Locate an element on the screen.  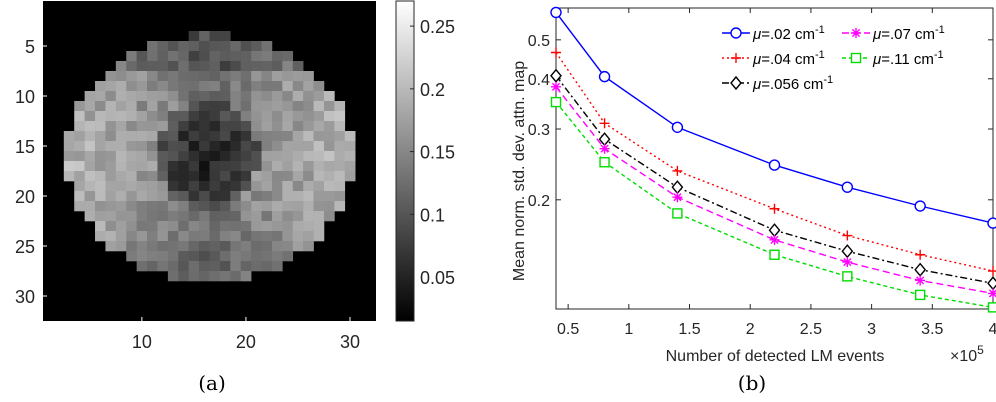
x-tick-label: 1 is located at coordinates (628, 329).